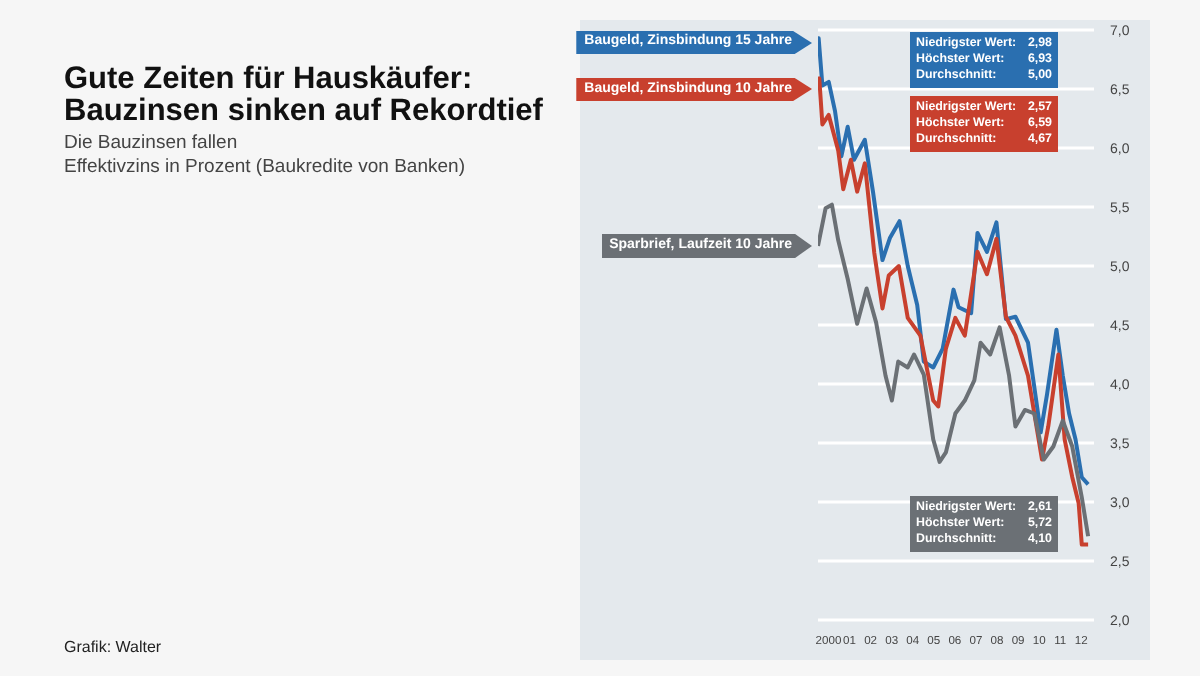 This screenshot has height=676, width=1200. I want to click on text: Die Bauzinsen fallen Effektivzins in Prozent (Baukredite von Banken), so click(264, 156).